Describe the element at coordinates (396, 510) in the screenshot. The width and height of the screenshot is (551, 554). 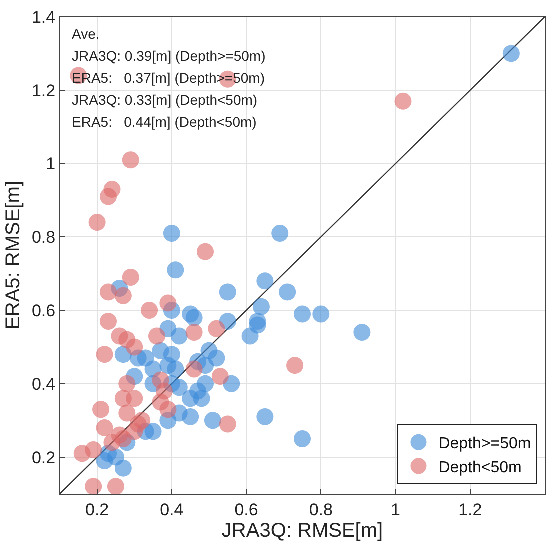
I see `x-tick-label: 1` at that location.